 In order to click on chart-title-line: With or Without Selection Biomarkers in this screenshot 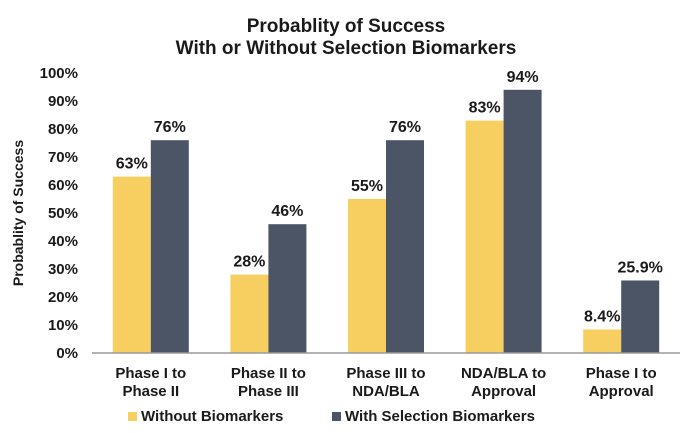, I will do `click(346, 48)`.